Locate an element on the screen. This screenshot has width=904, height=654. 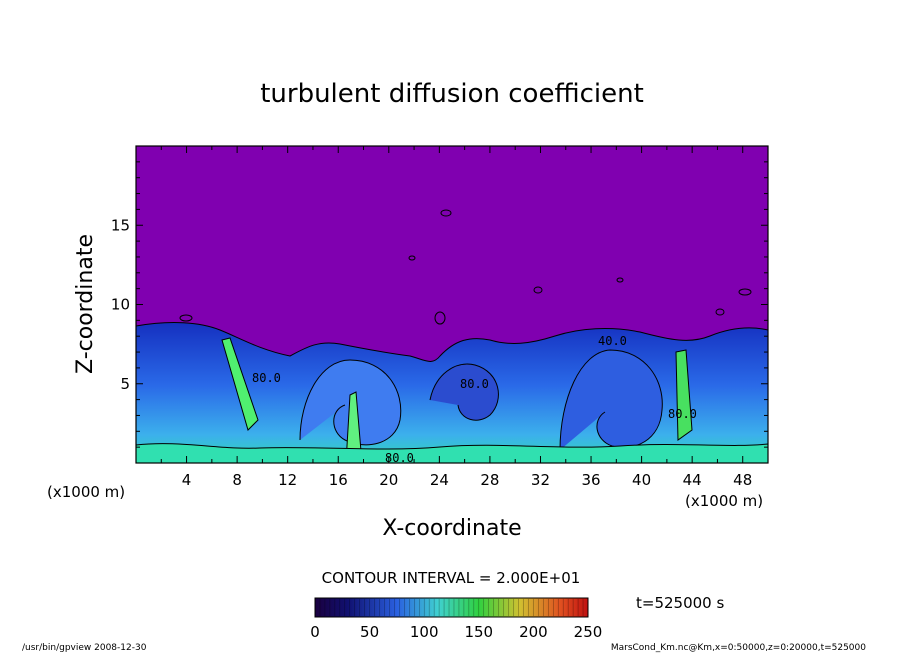
colorbar-tick-label: 100 is located at coordinates (424, 632).